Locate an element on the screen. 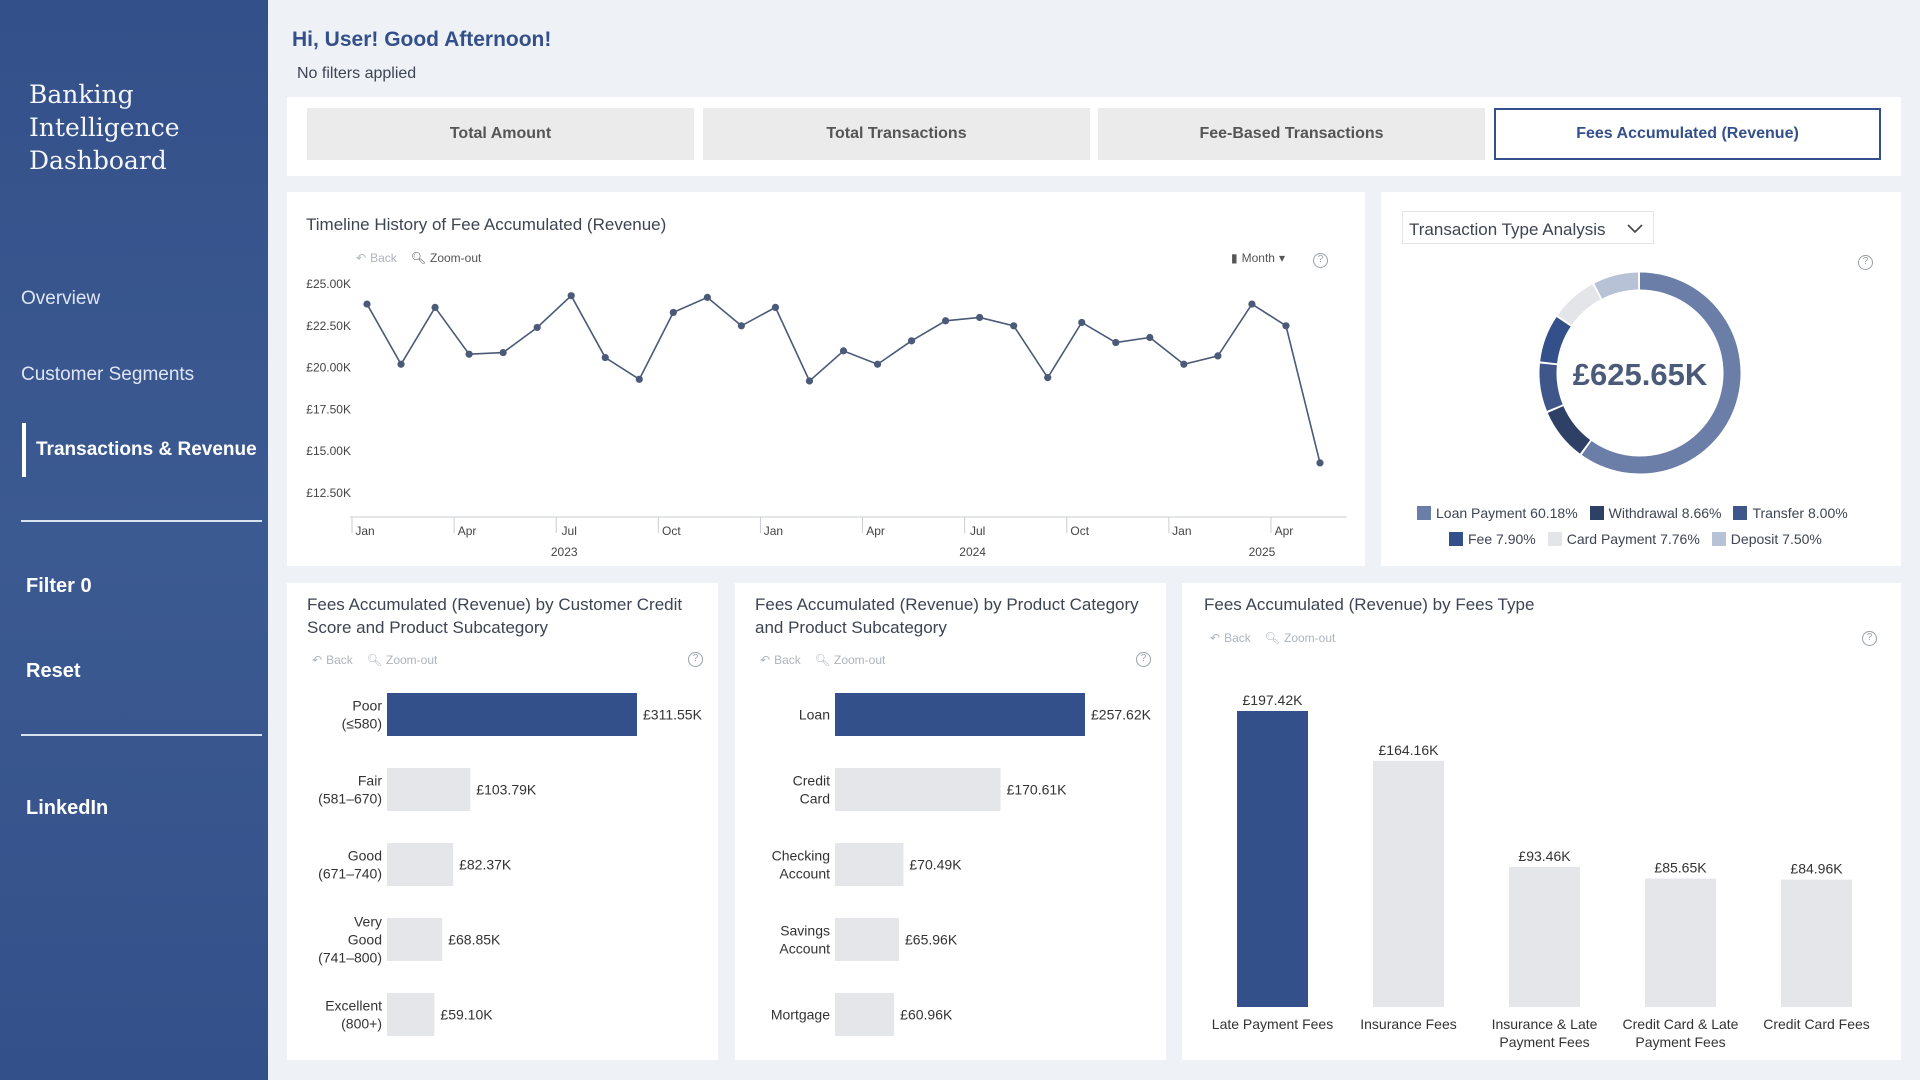 Image resolution: width=1920 pixels, height=1080 pixels. legend-item: Fee 7.90% is located at coordinates (1492, 539).